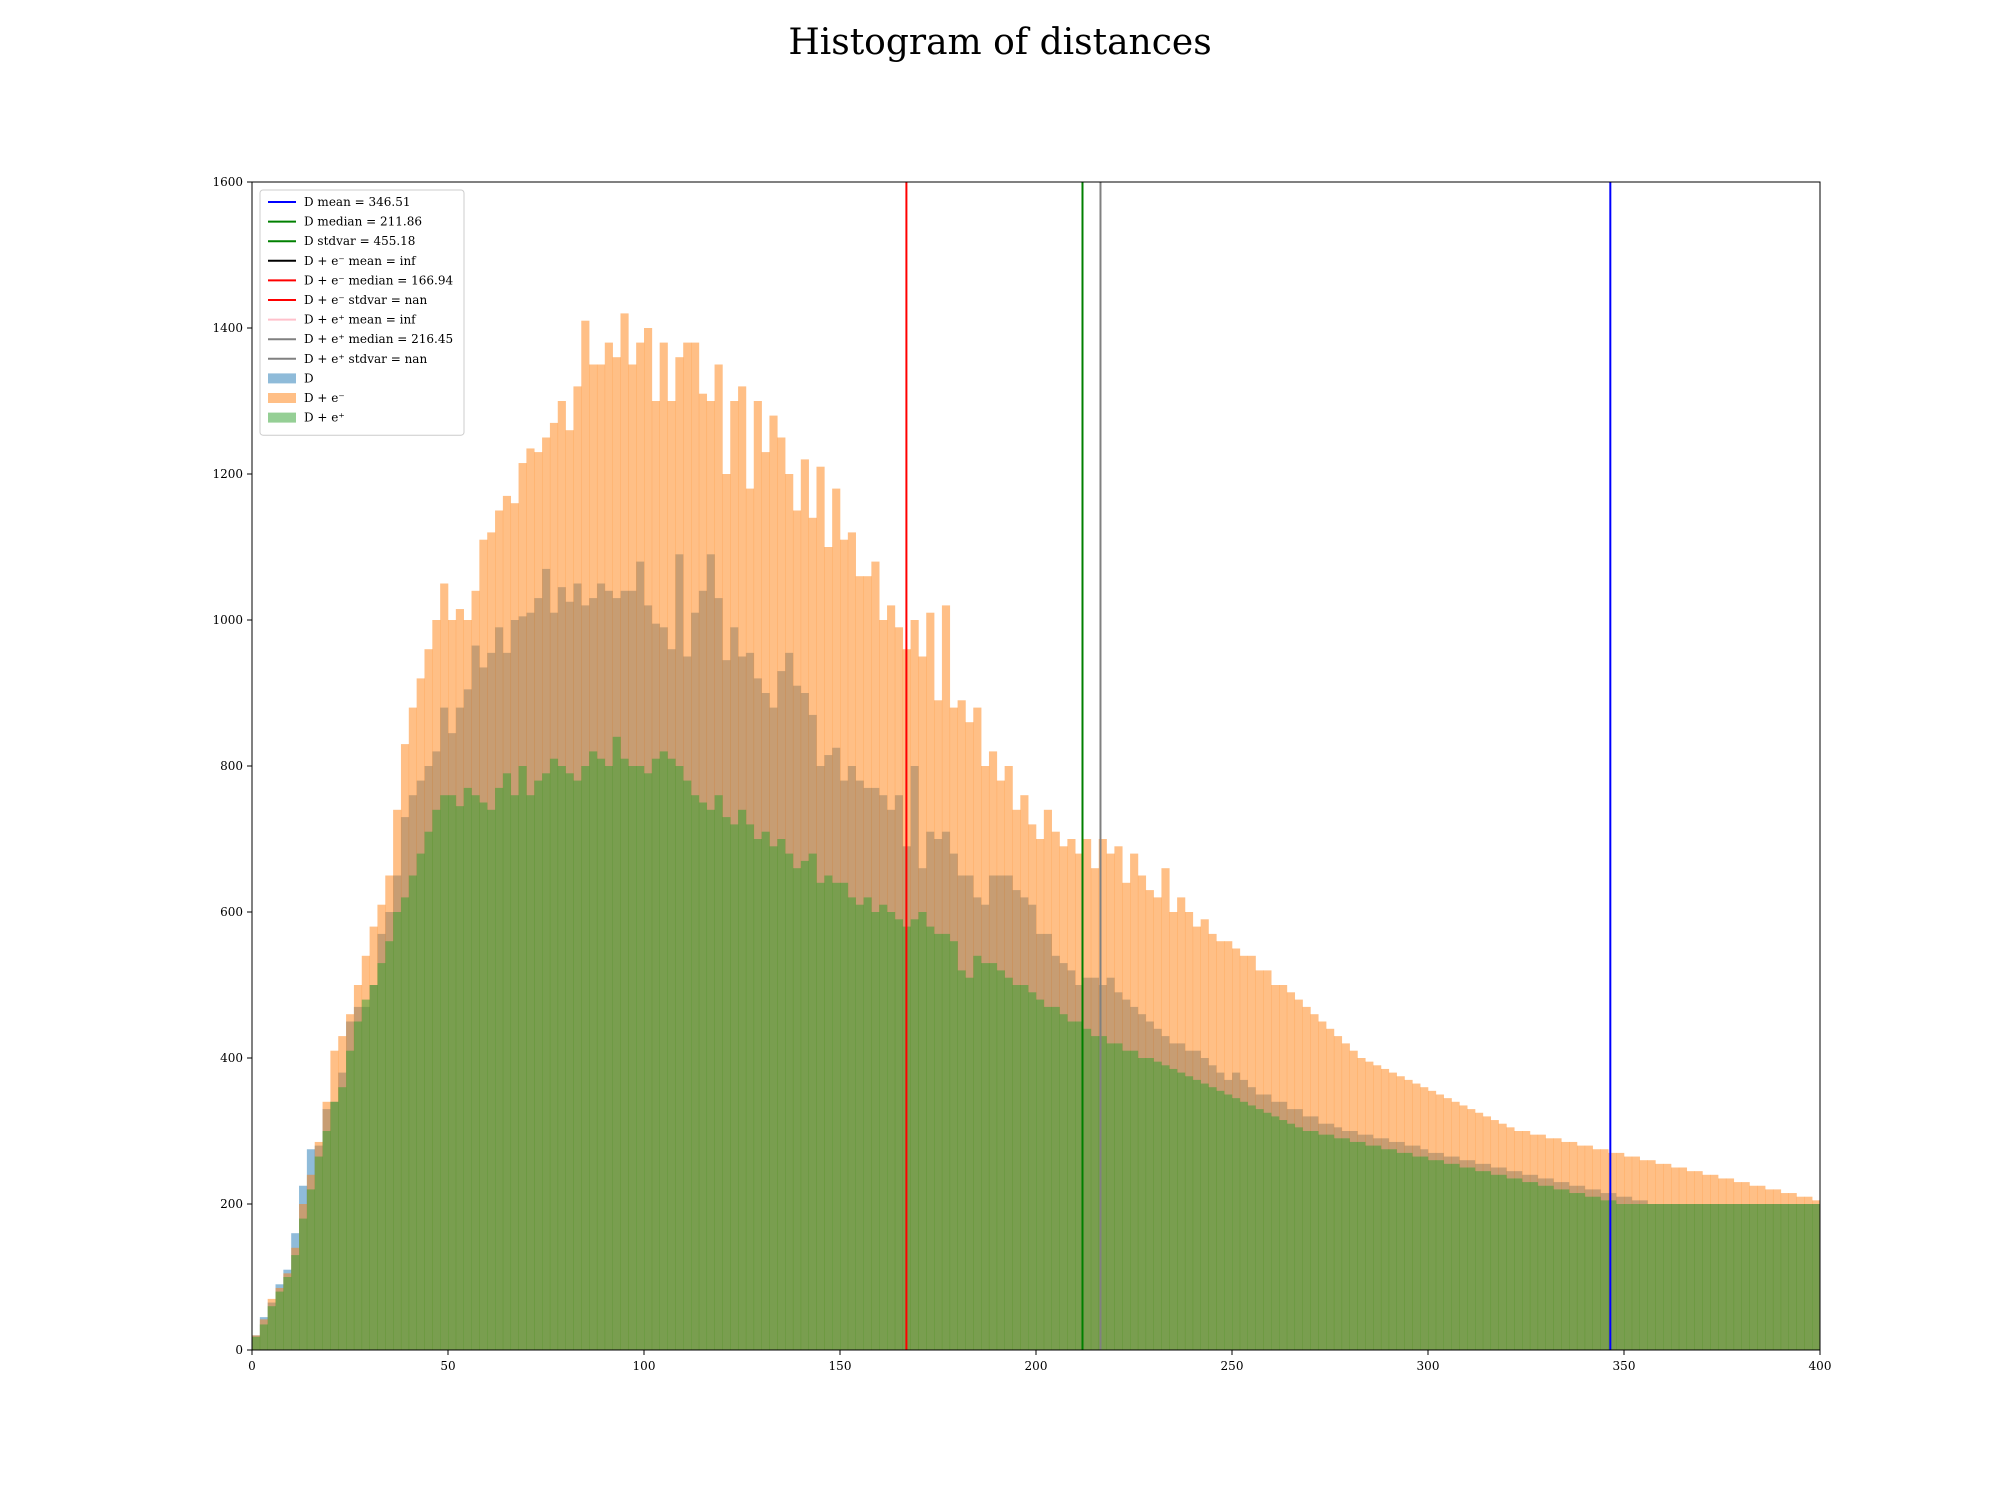 This screenshot has width=2000, height=1500. What do you see at coordinates (1036, 1366) in the screenshot?
I see `x-tick-label: 200` at bounding box center [1036, 1366].